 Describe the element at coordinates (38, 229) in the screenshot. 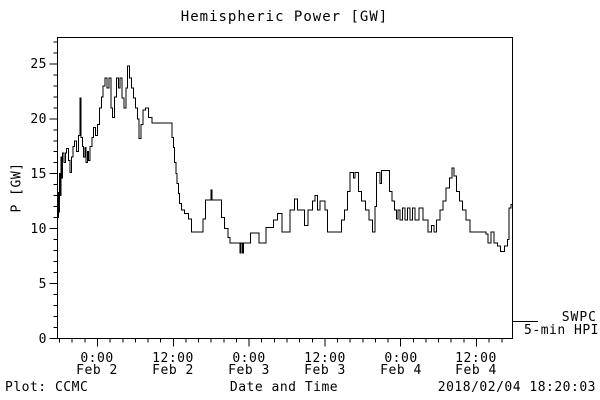

I see `y-tick-label: 10` at that location.